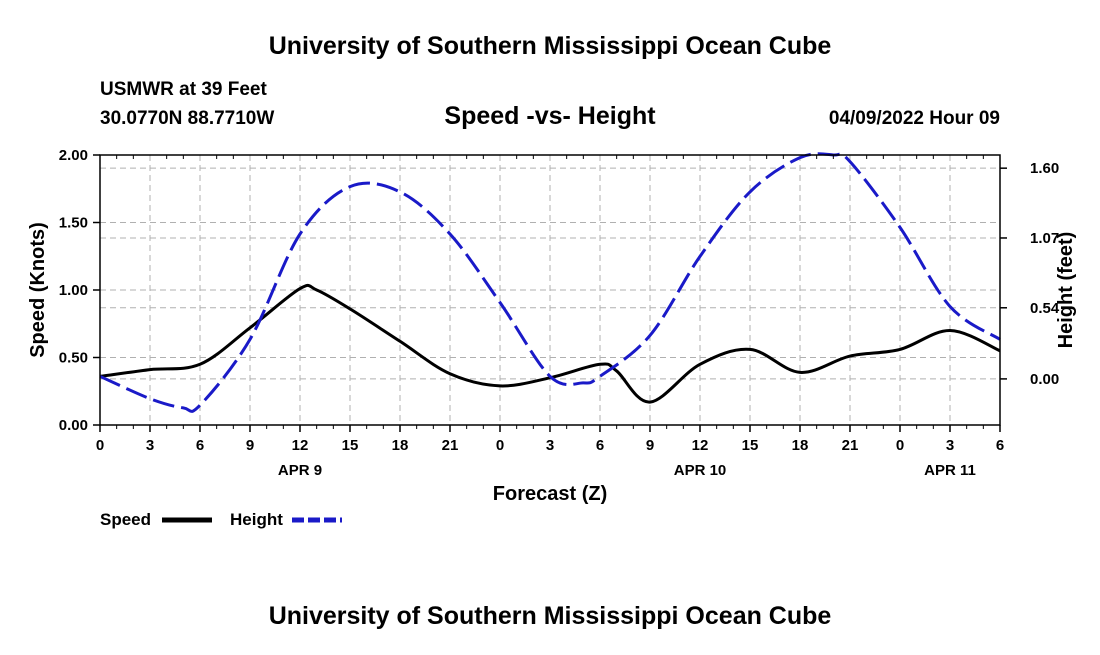 The height and width of the screenshot is (655, 1100). Describe the element at coordinates (38, 290) in the screenshot. I see `y-axis-label: Speed (Knots)` at that location.